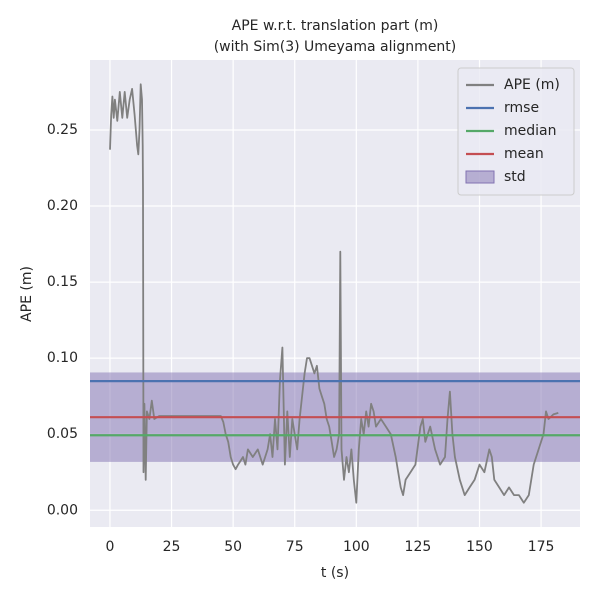 This screenshot has width=600, height=600. I want to click on x-tick-label: 0, so click(109, 547).